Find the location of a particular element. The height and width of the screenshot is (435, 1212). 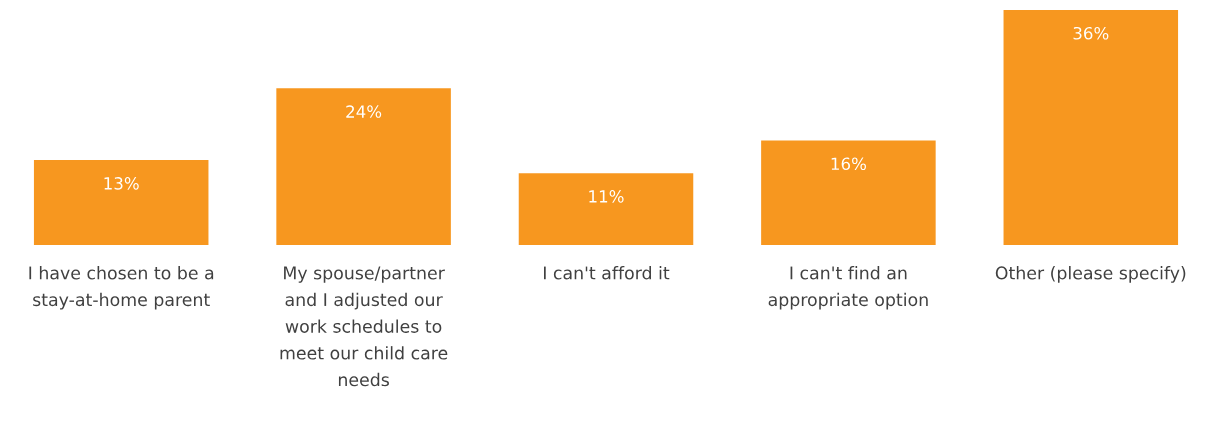

data-label: 24% is located at coordinates (364, 111).